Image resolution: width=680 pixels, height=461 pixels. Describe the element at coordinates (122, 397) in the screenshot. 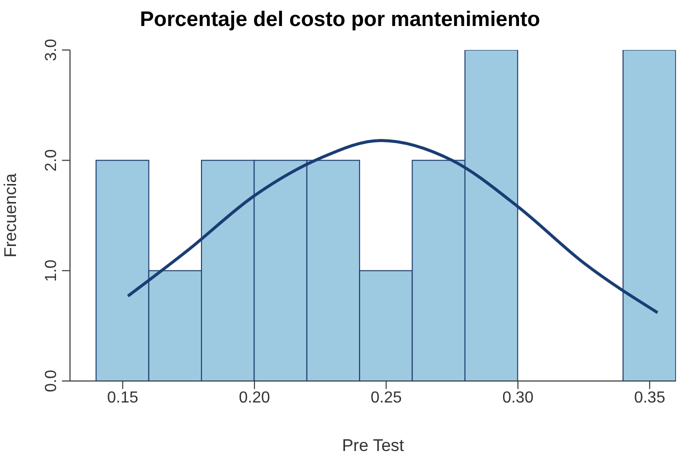

I see `x-tick-label: 0.15` at that location.